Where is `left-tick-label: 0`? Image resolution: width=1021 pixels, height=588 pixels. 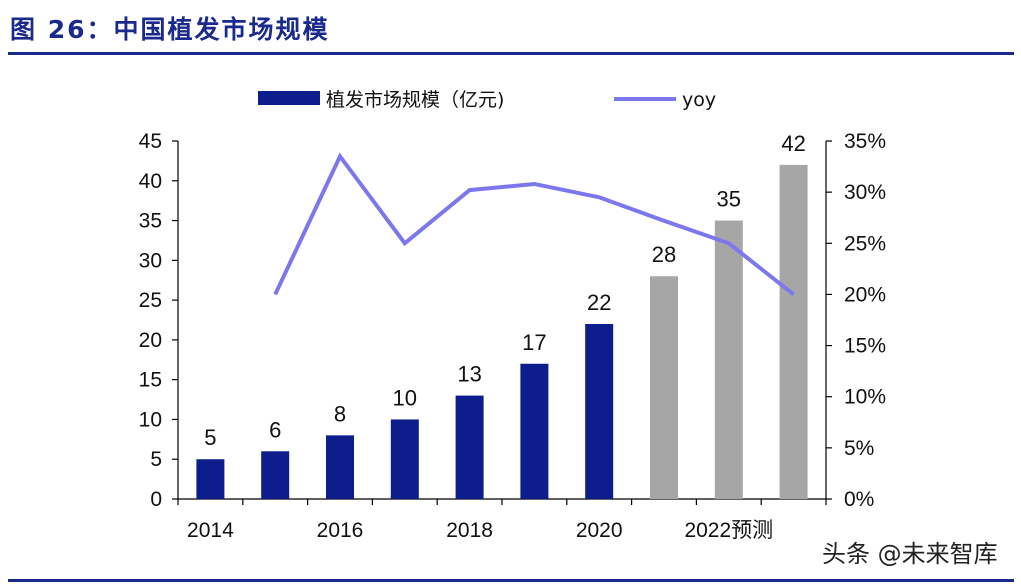 left-tick-label: 0 is located at coordinates (156, 499).